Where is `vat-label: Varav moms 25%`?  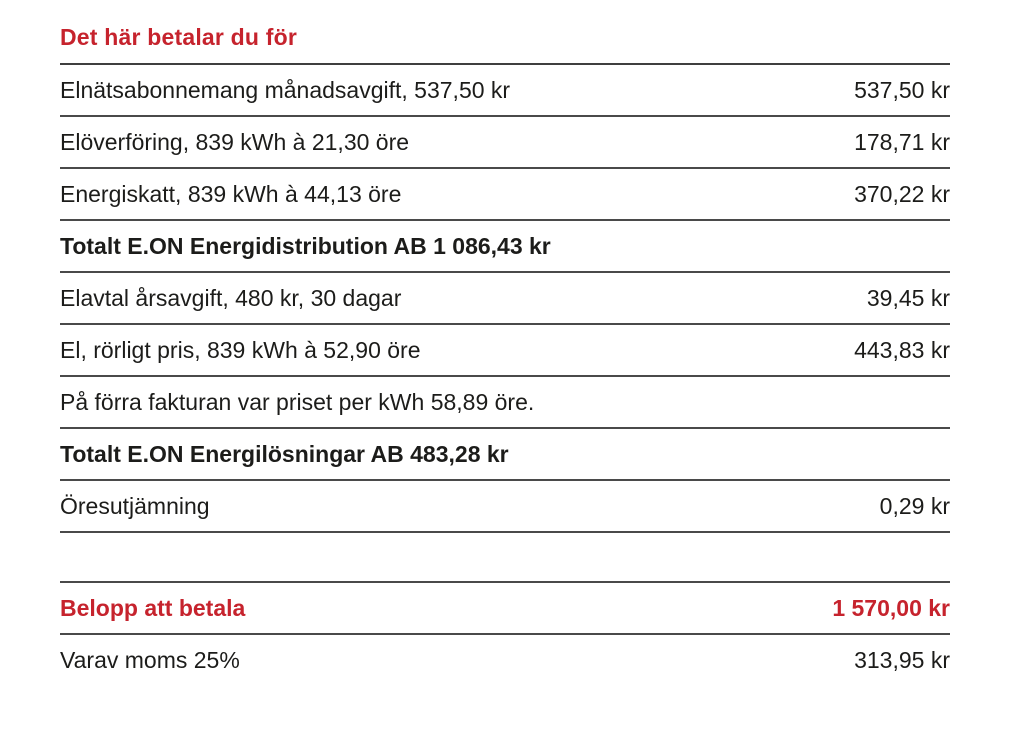
vat-label: Varav moms 25% is located at coordinates (150, 659).